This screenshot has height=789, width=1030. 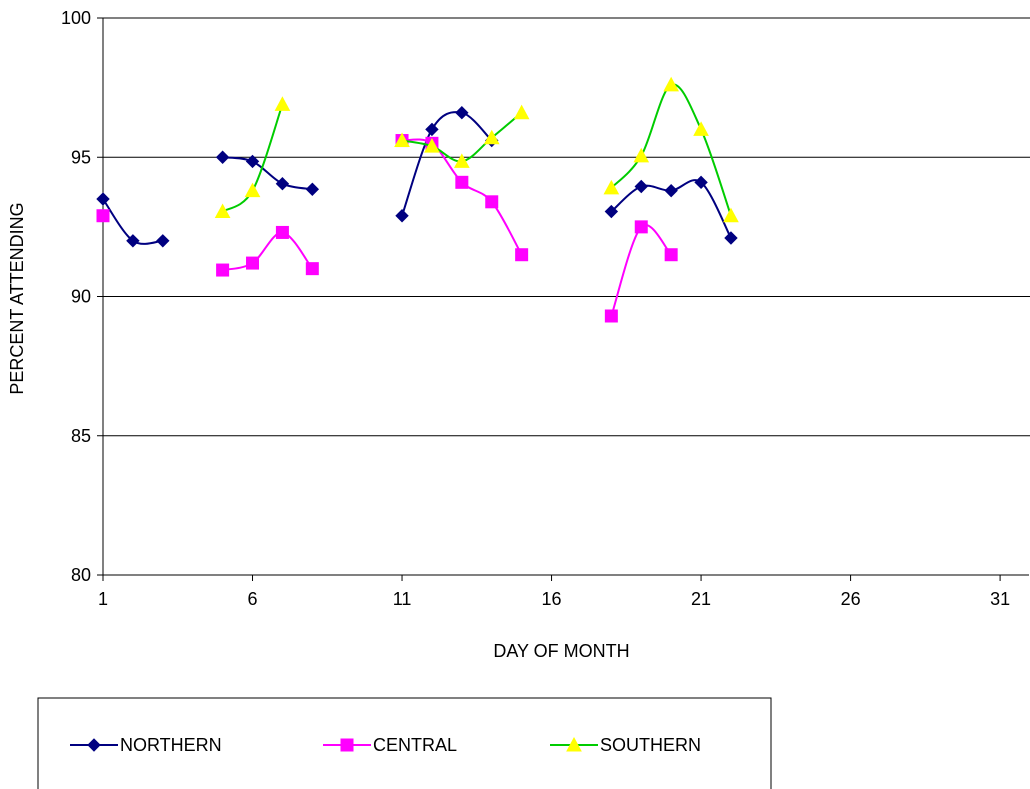 What do you see at coordinates (17, 298) in the screenshot?
I see `y-axis-label: PERCENT ATTENDING` at bounding box center [17, 298].